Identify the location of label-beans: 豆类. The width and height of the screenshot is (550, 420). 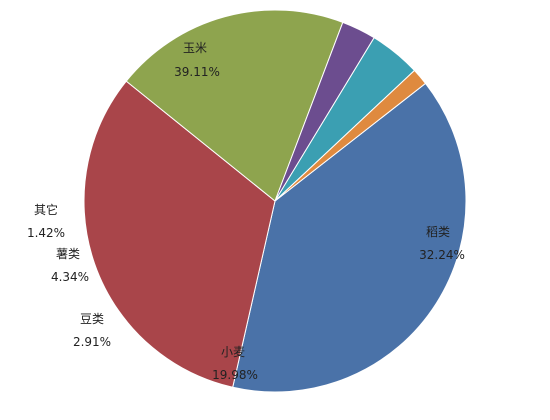
(92, 319).